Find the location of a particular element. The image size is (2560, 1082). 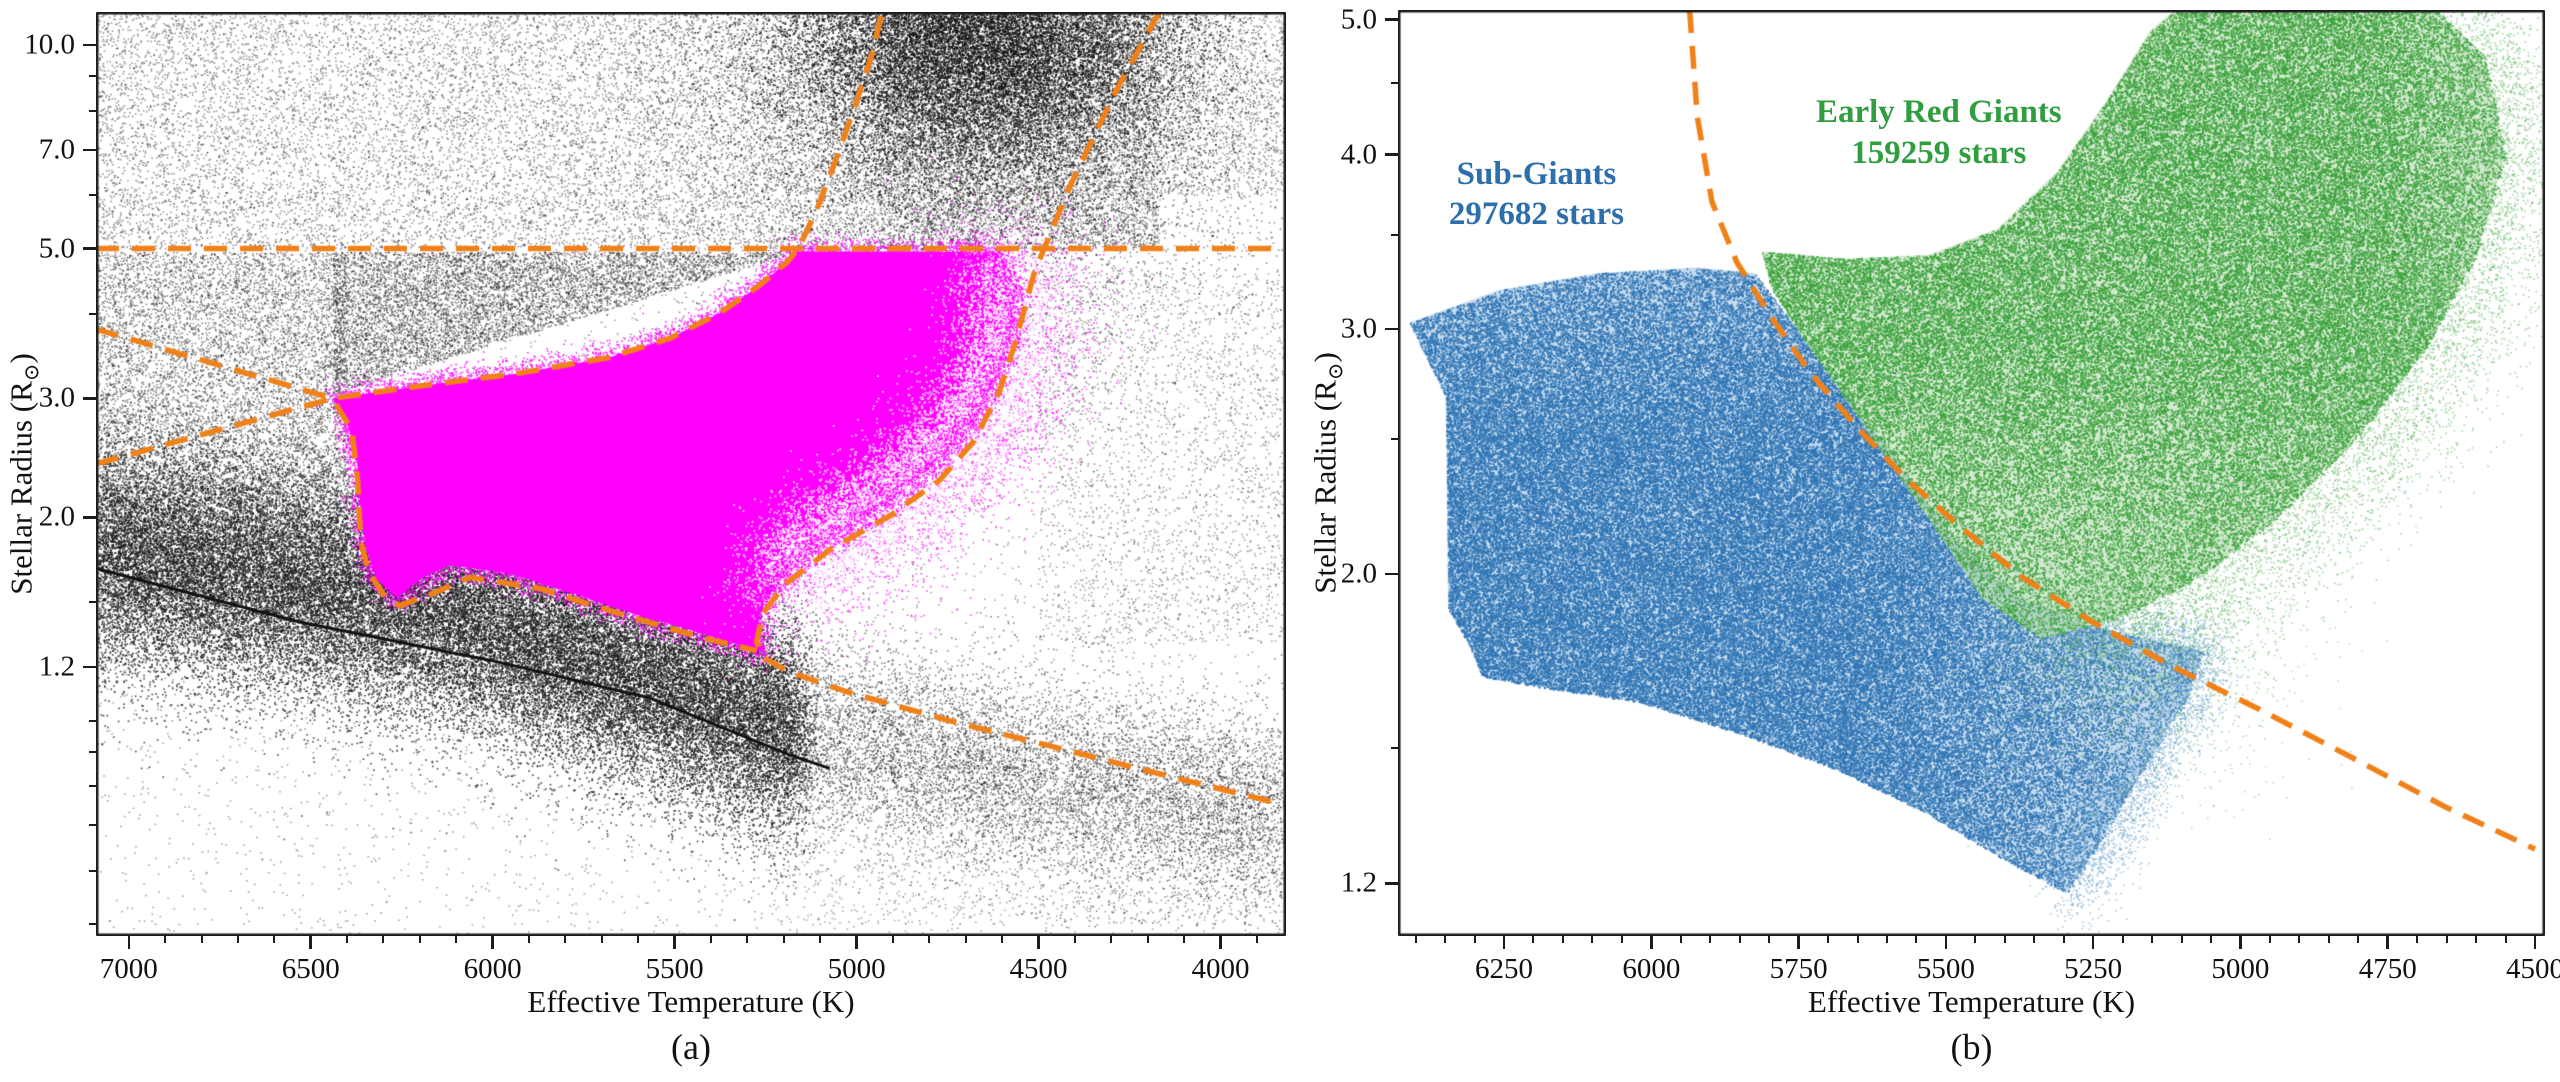

subfigure-caption-a: (a) is located at coordinates (691, 1047).